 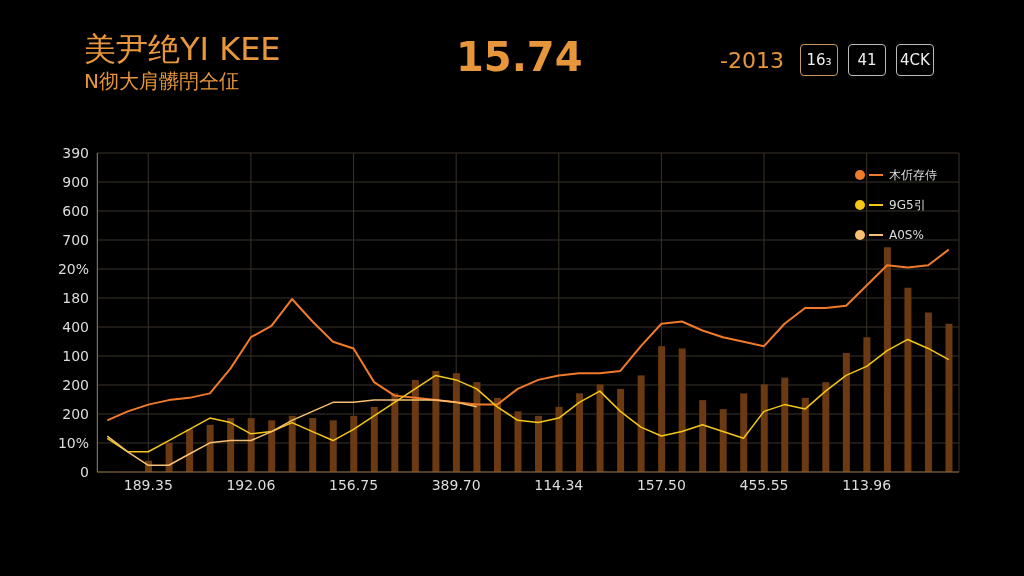 What do you see at coordinates (354, 484) in the screenshot?
I see `x-tick-label: 156.75` at bounding box center [354, 484].